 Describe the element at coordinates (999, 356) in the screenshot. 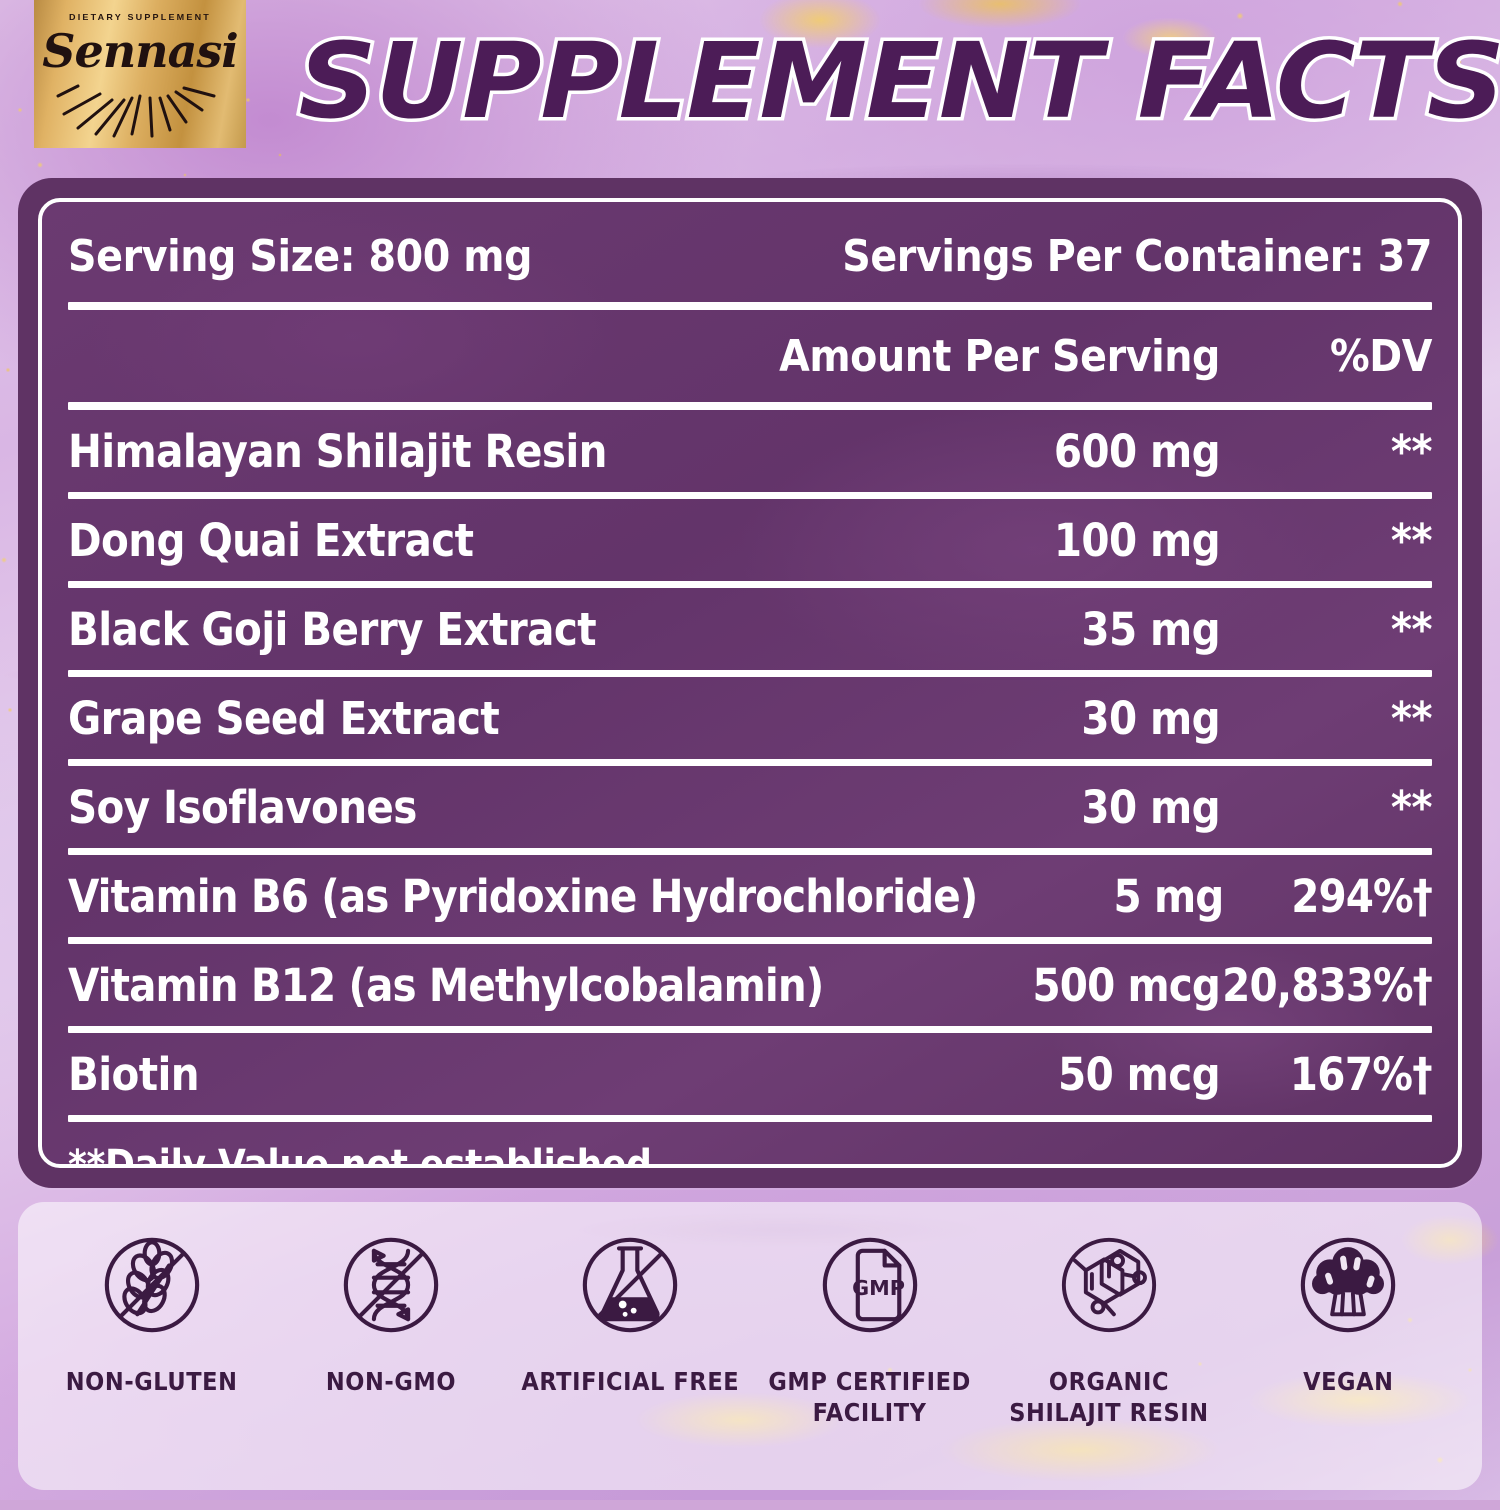

I see `amount-per-serving-label: Amount Per Serving` at that location.